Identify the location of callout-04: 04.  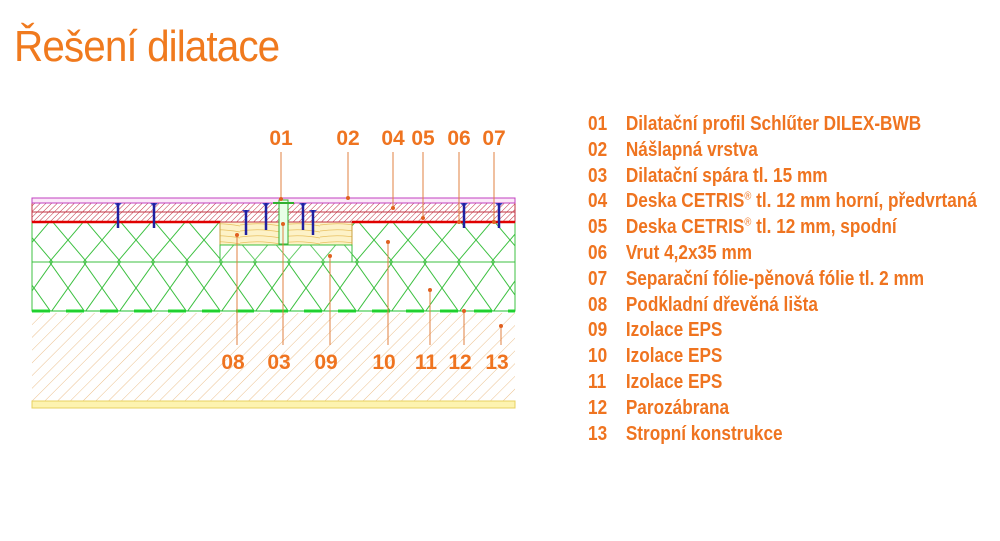
(393, 138).